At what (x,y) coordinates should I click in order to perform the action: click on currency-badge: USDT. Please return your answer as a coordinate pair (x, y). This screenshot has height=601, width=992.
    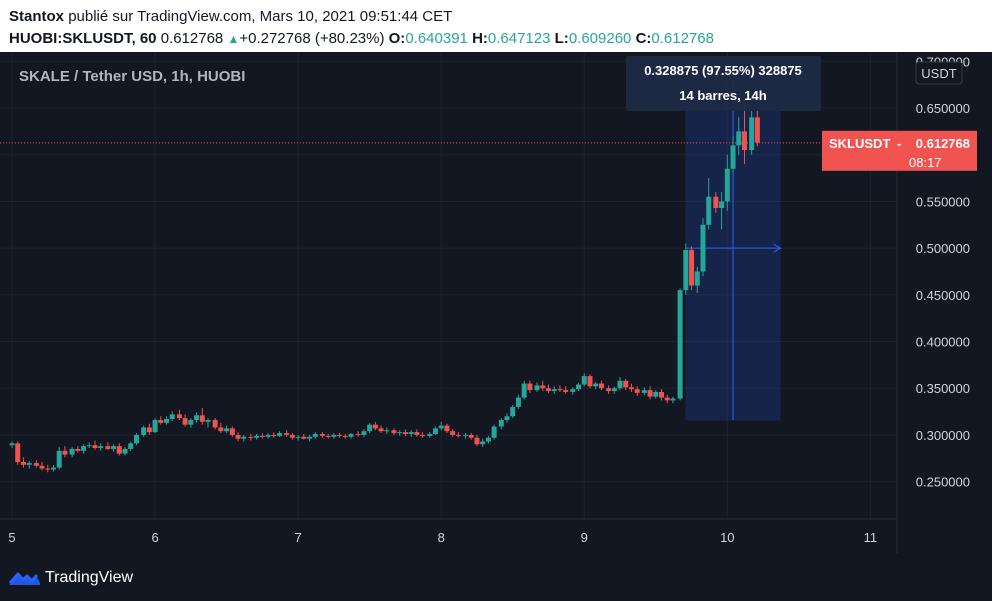
    Looking at the image, I should click on (939, 73).